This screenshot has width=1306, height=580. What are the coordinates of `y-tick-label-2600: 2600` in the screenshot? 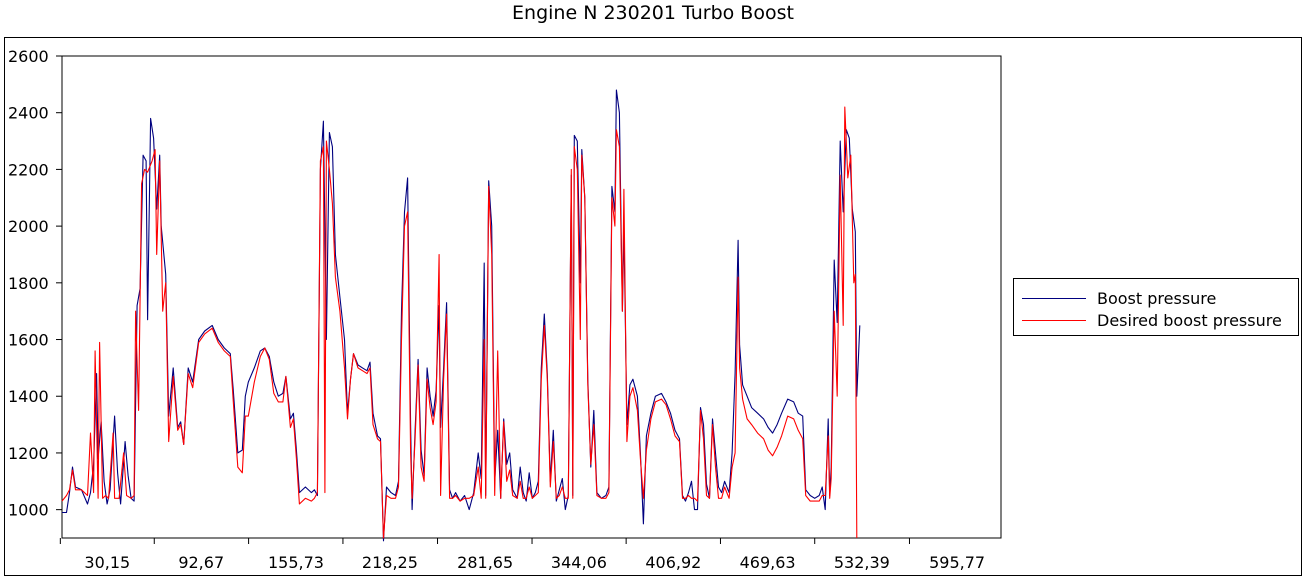 It's located at (28, 56).